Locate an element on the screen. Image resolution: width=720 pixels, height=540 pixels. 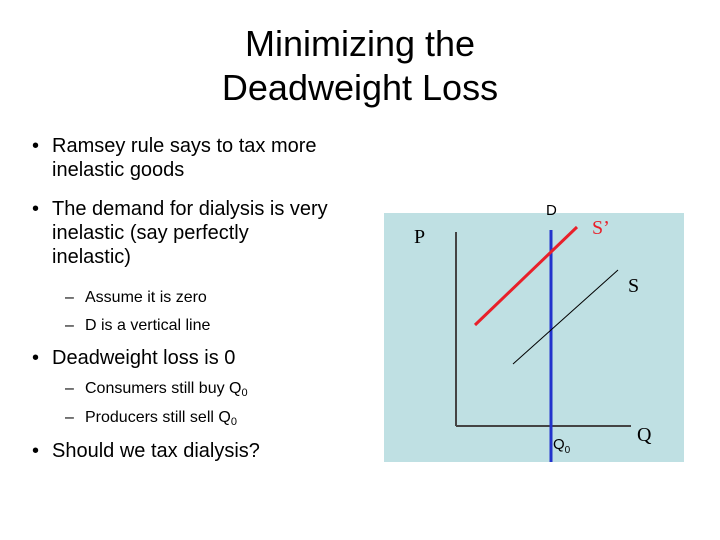
bullet-text: Deadweight loss is 0 is located at coordinates (144, 358).